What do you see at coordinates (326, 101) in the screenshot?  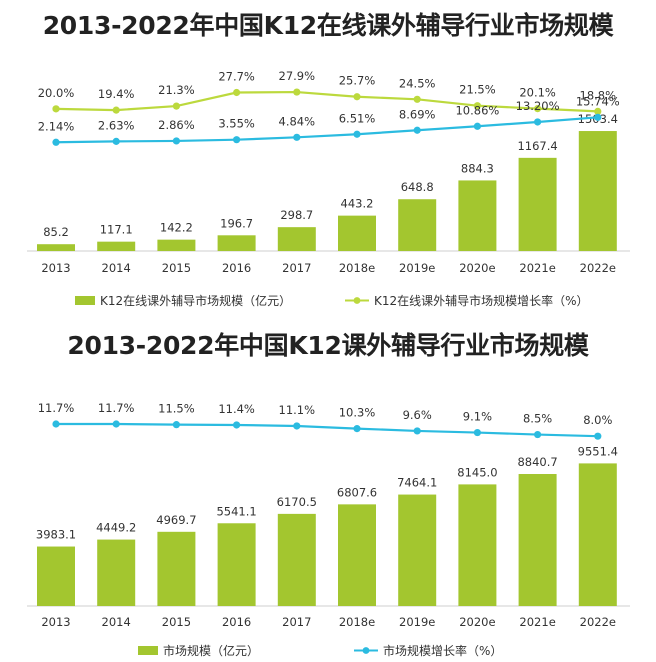 I see `series-line` at bounding box center [326, 101].